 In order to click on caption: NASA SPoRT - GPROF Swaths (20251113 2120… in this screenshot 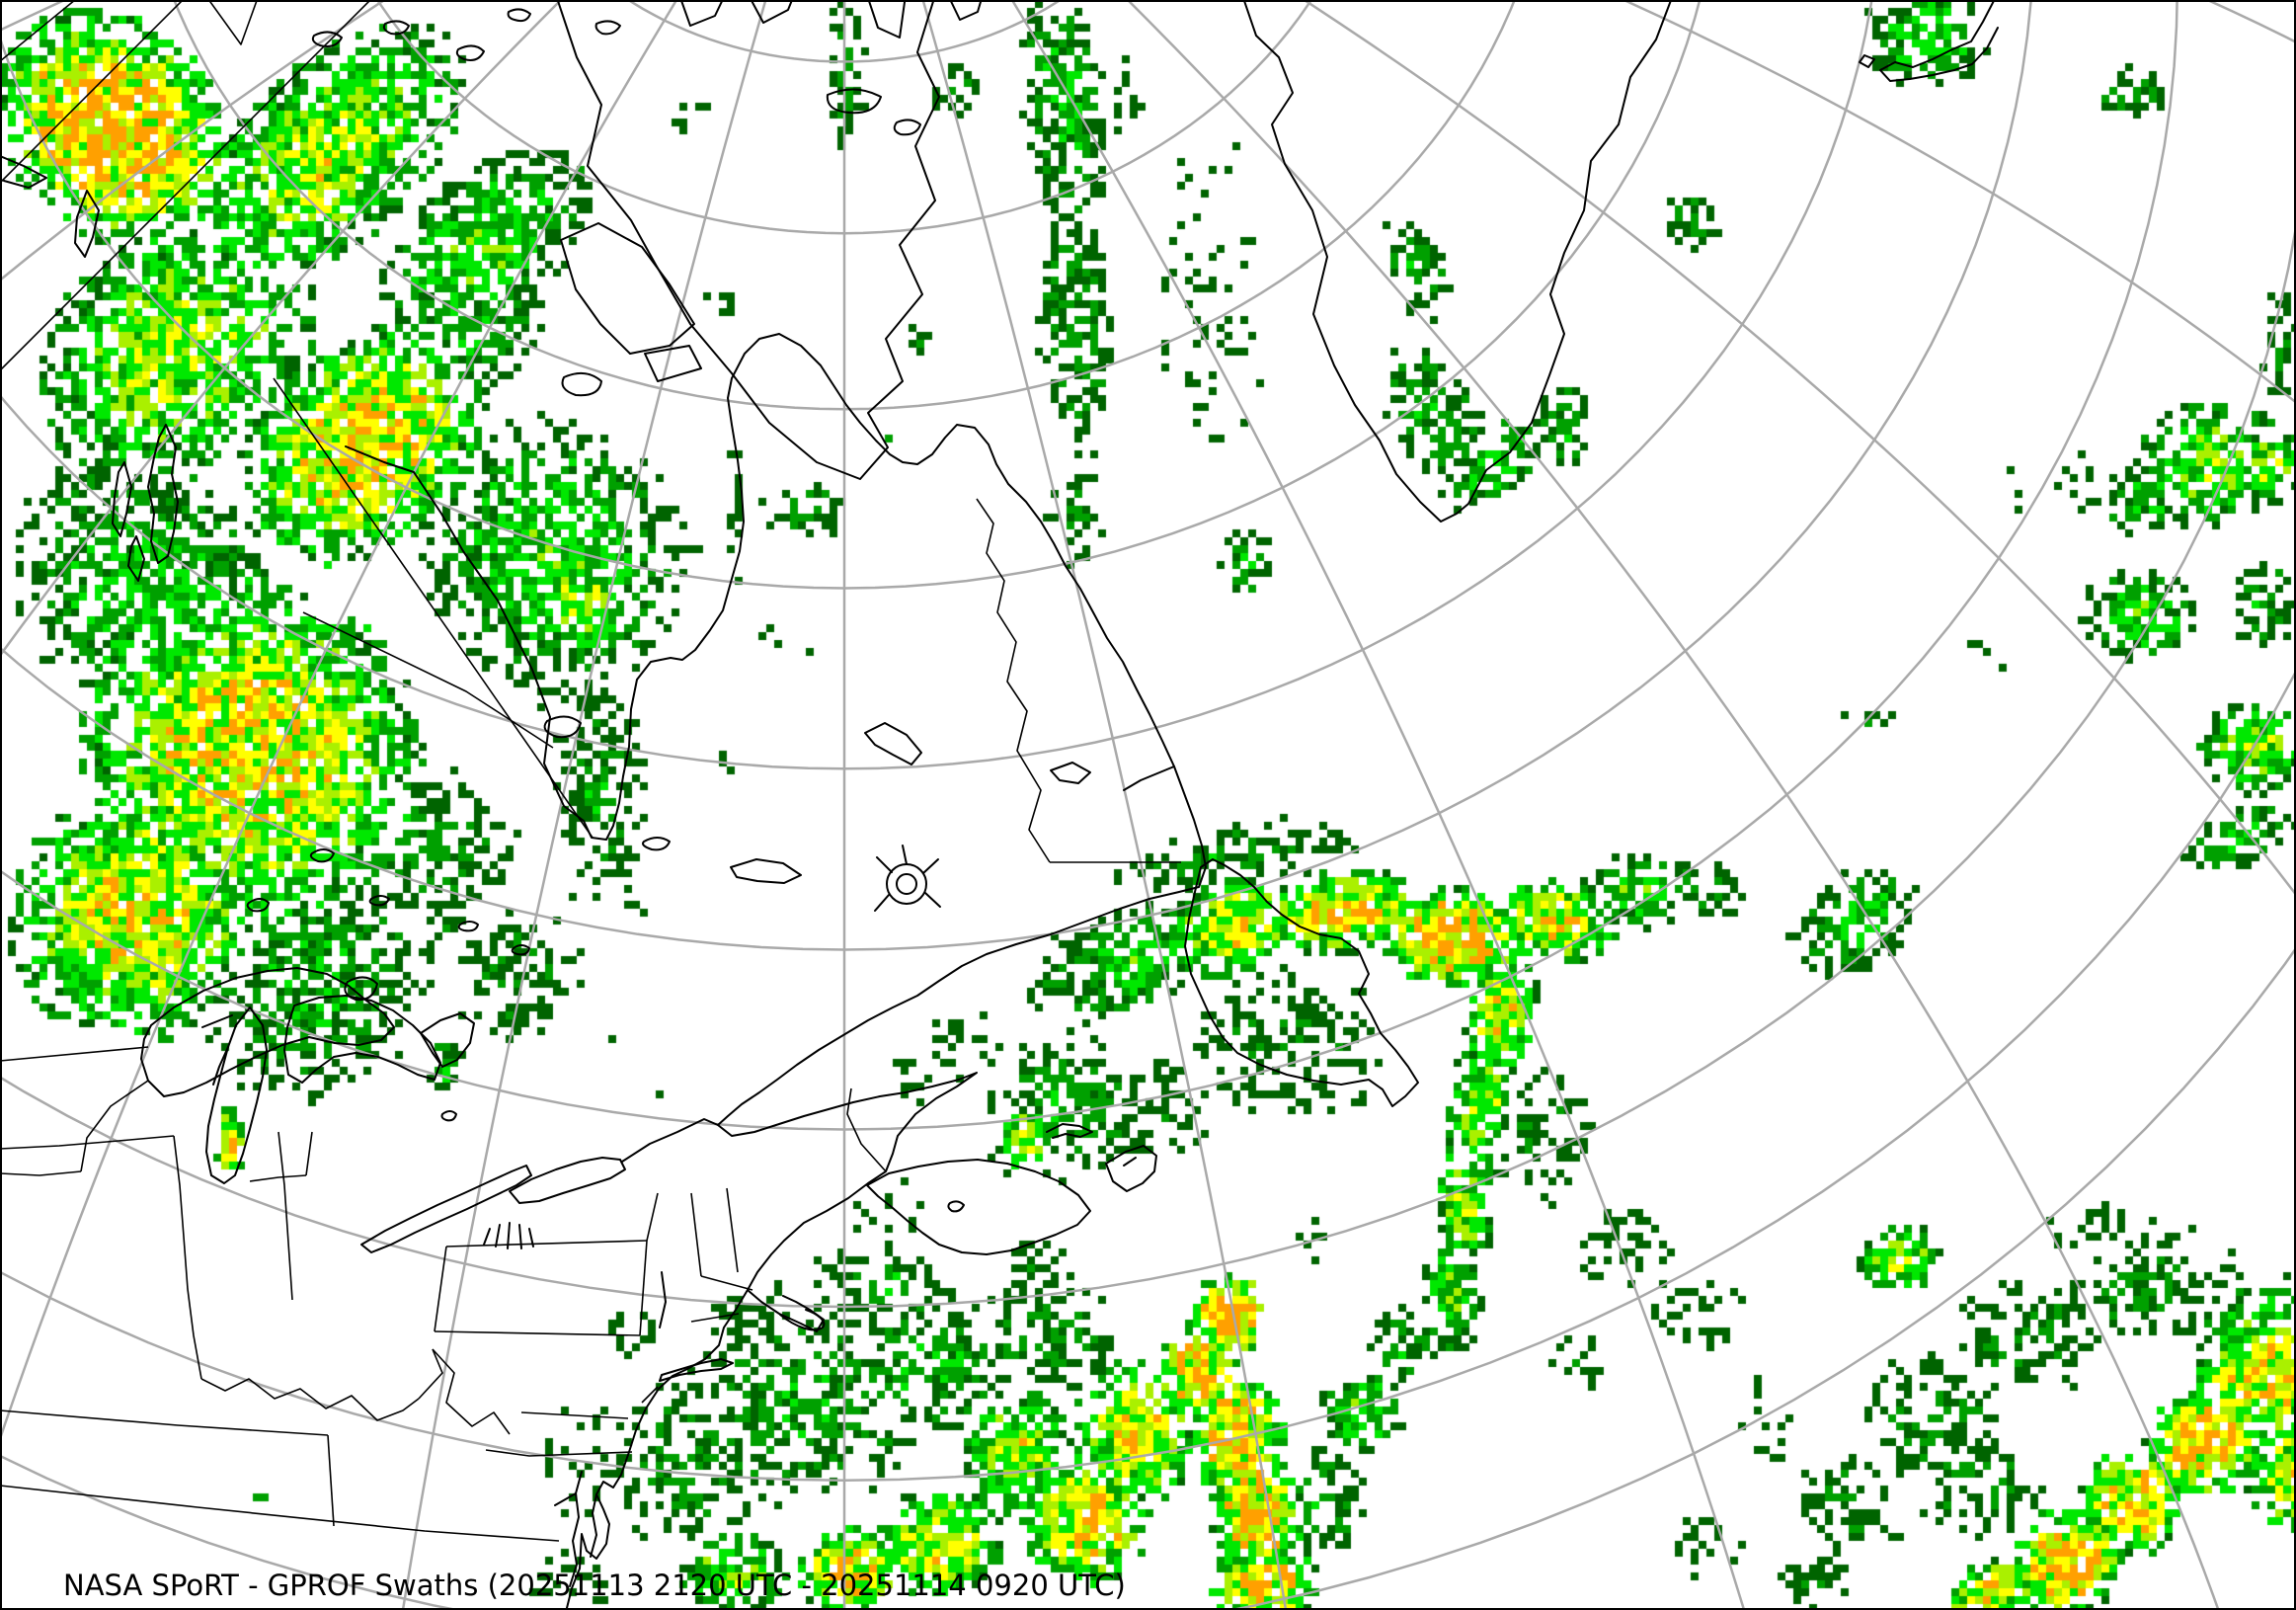, I will do `click(595, 1585)`.